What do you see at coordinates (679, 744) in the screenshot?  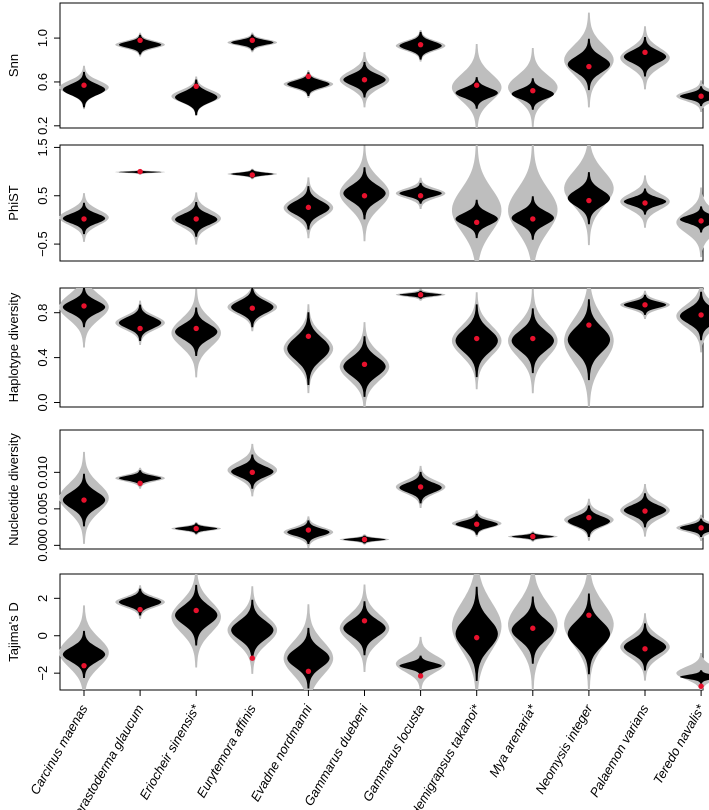 I see `x-tick-label: Teredo navalis*` at bounding box center [679, 744].